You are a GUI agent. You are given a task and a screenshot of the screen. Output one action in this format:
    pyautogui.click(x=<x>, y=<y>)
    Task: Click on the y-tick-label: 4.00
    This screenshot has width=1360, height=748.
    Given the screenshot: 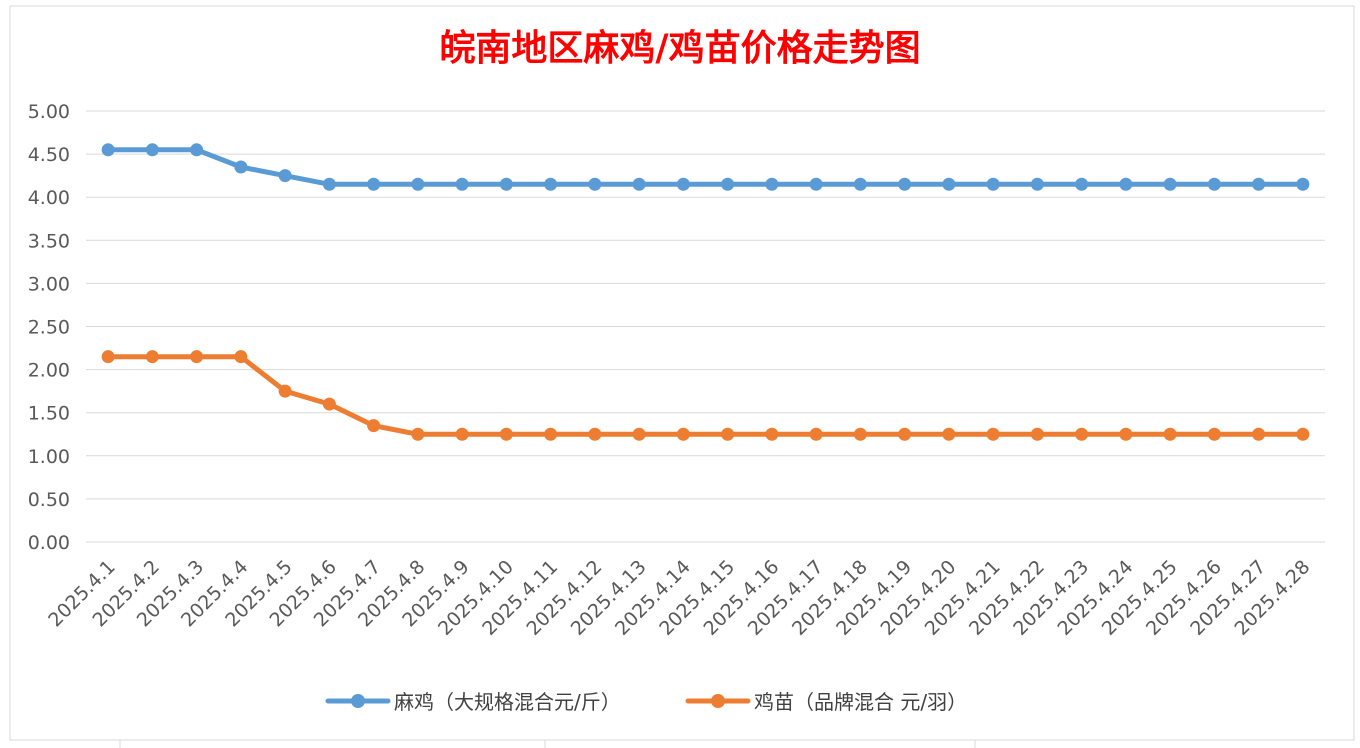 What is the action you would take?
    pyautogui.click(x=49, y=198)
    